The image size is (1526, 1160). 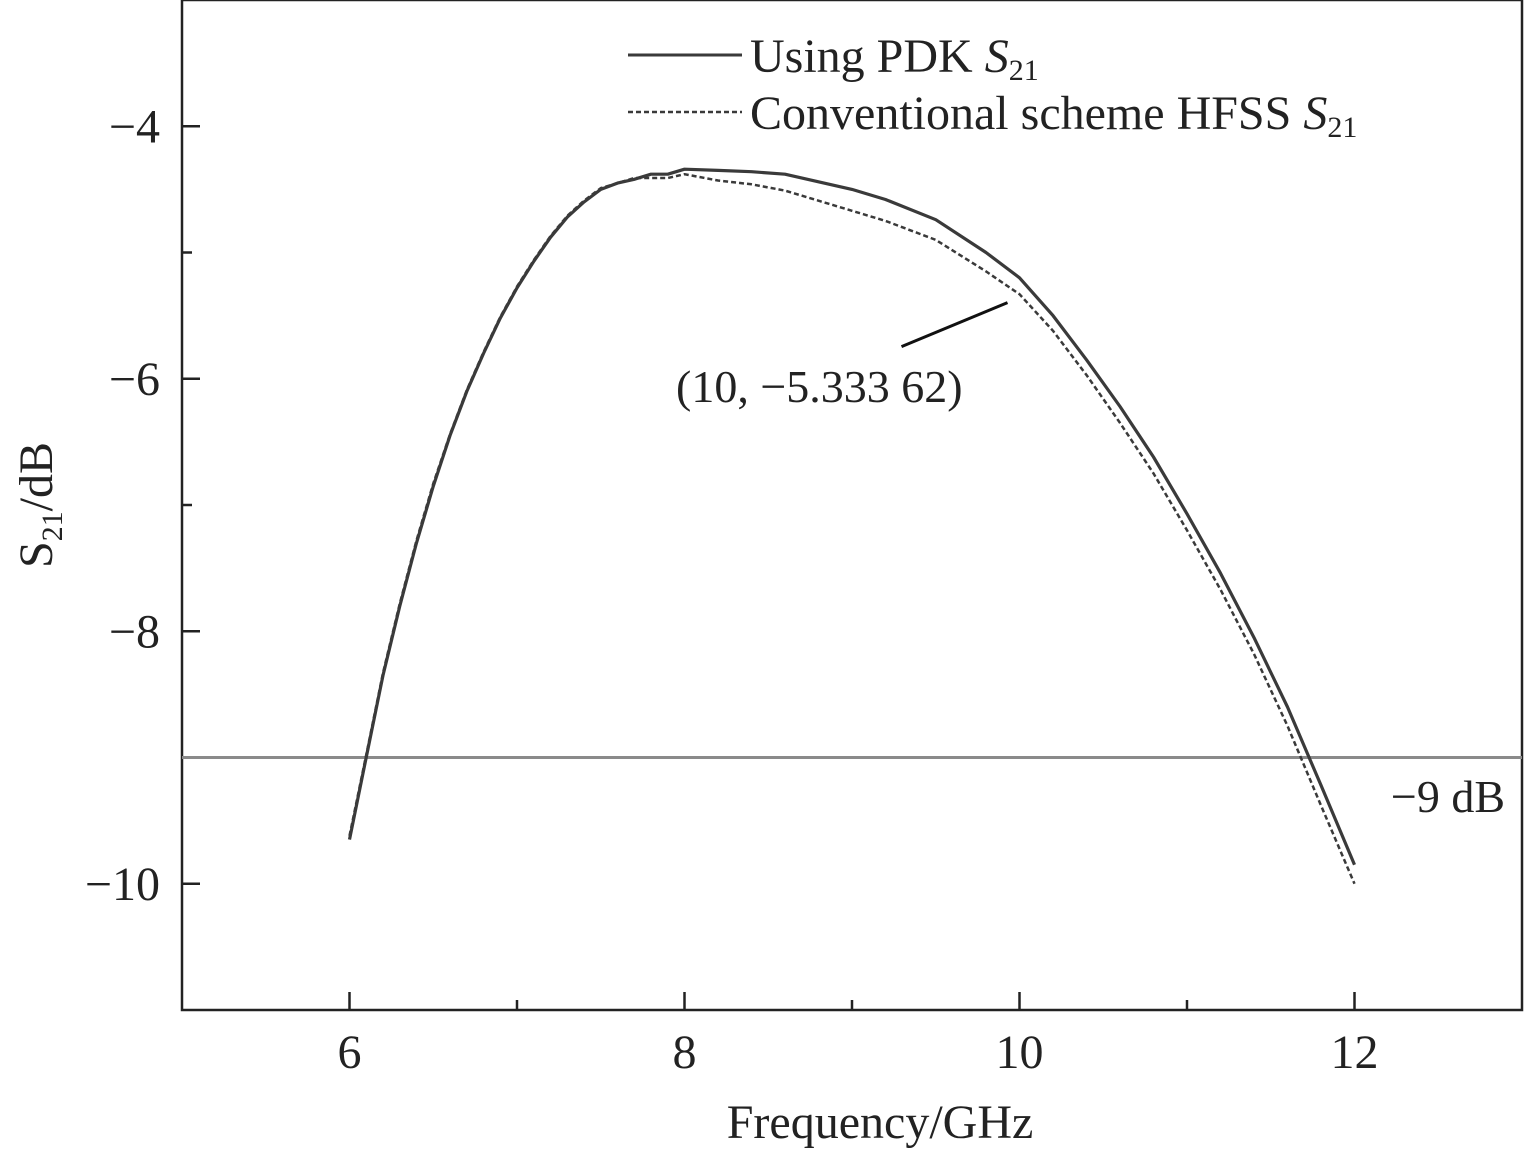 What do you see at coordinates (997, 56) in the screenshot?
I see `legend-entry-1-italic: S` at bounding box center [997, 56].